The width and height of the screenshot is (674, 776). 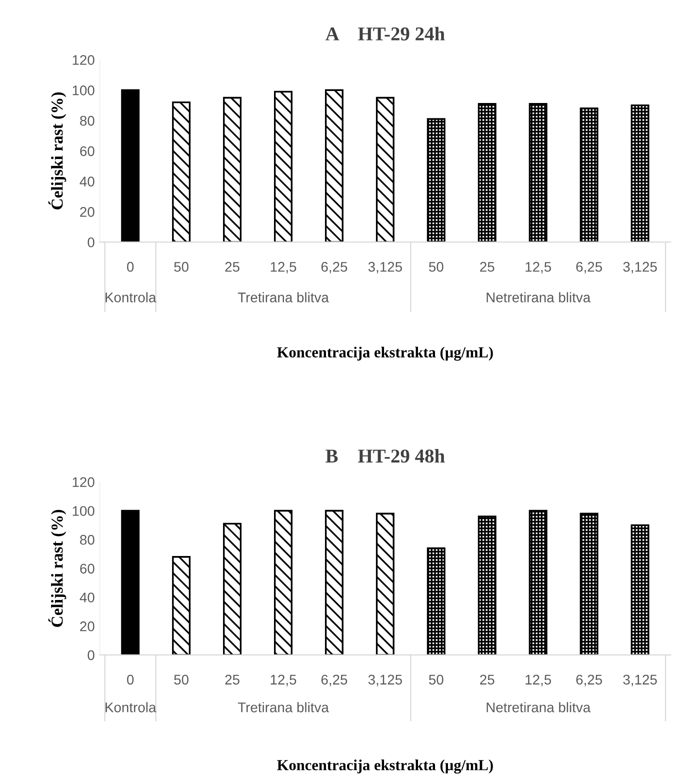 I want to click on chart-title: A HT-29 24h, so click(x=385, y=33).